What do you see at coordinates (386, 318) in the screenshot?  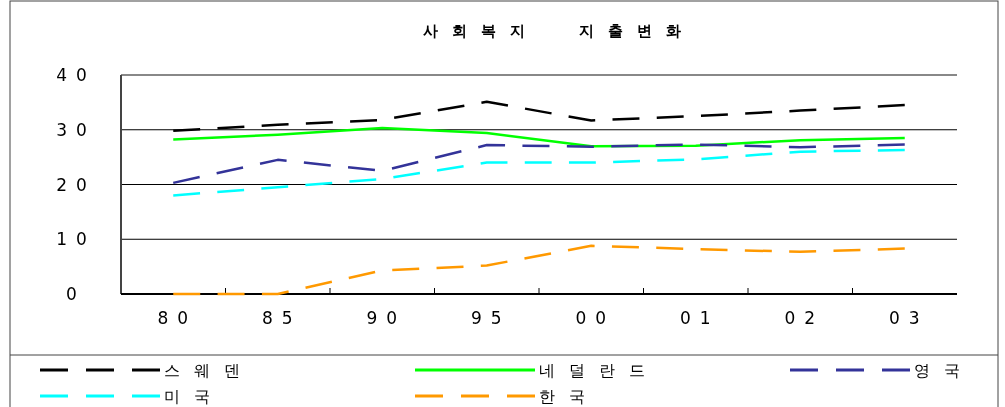 I see `x-tick-label: 90` at bounding box center [386, 318].